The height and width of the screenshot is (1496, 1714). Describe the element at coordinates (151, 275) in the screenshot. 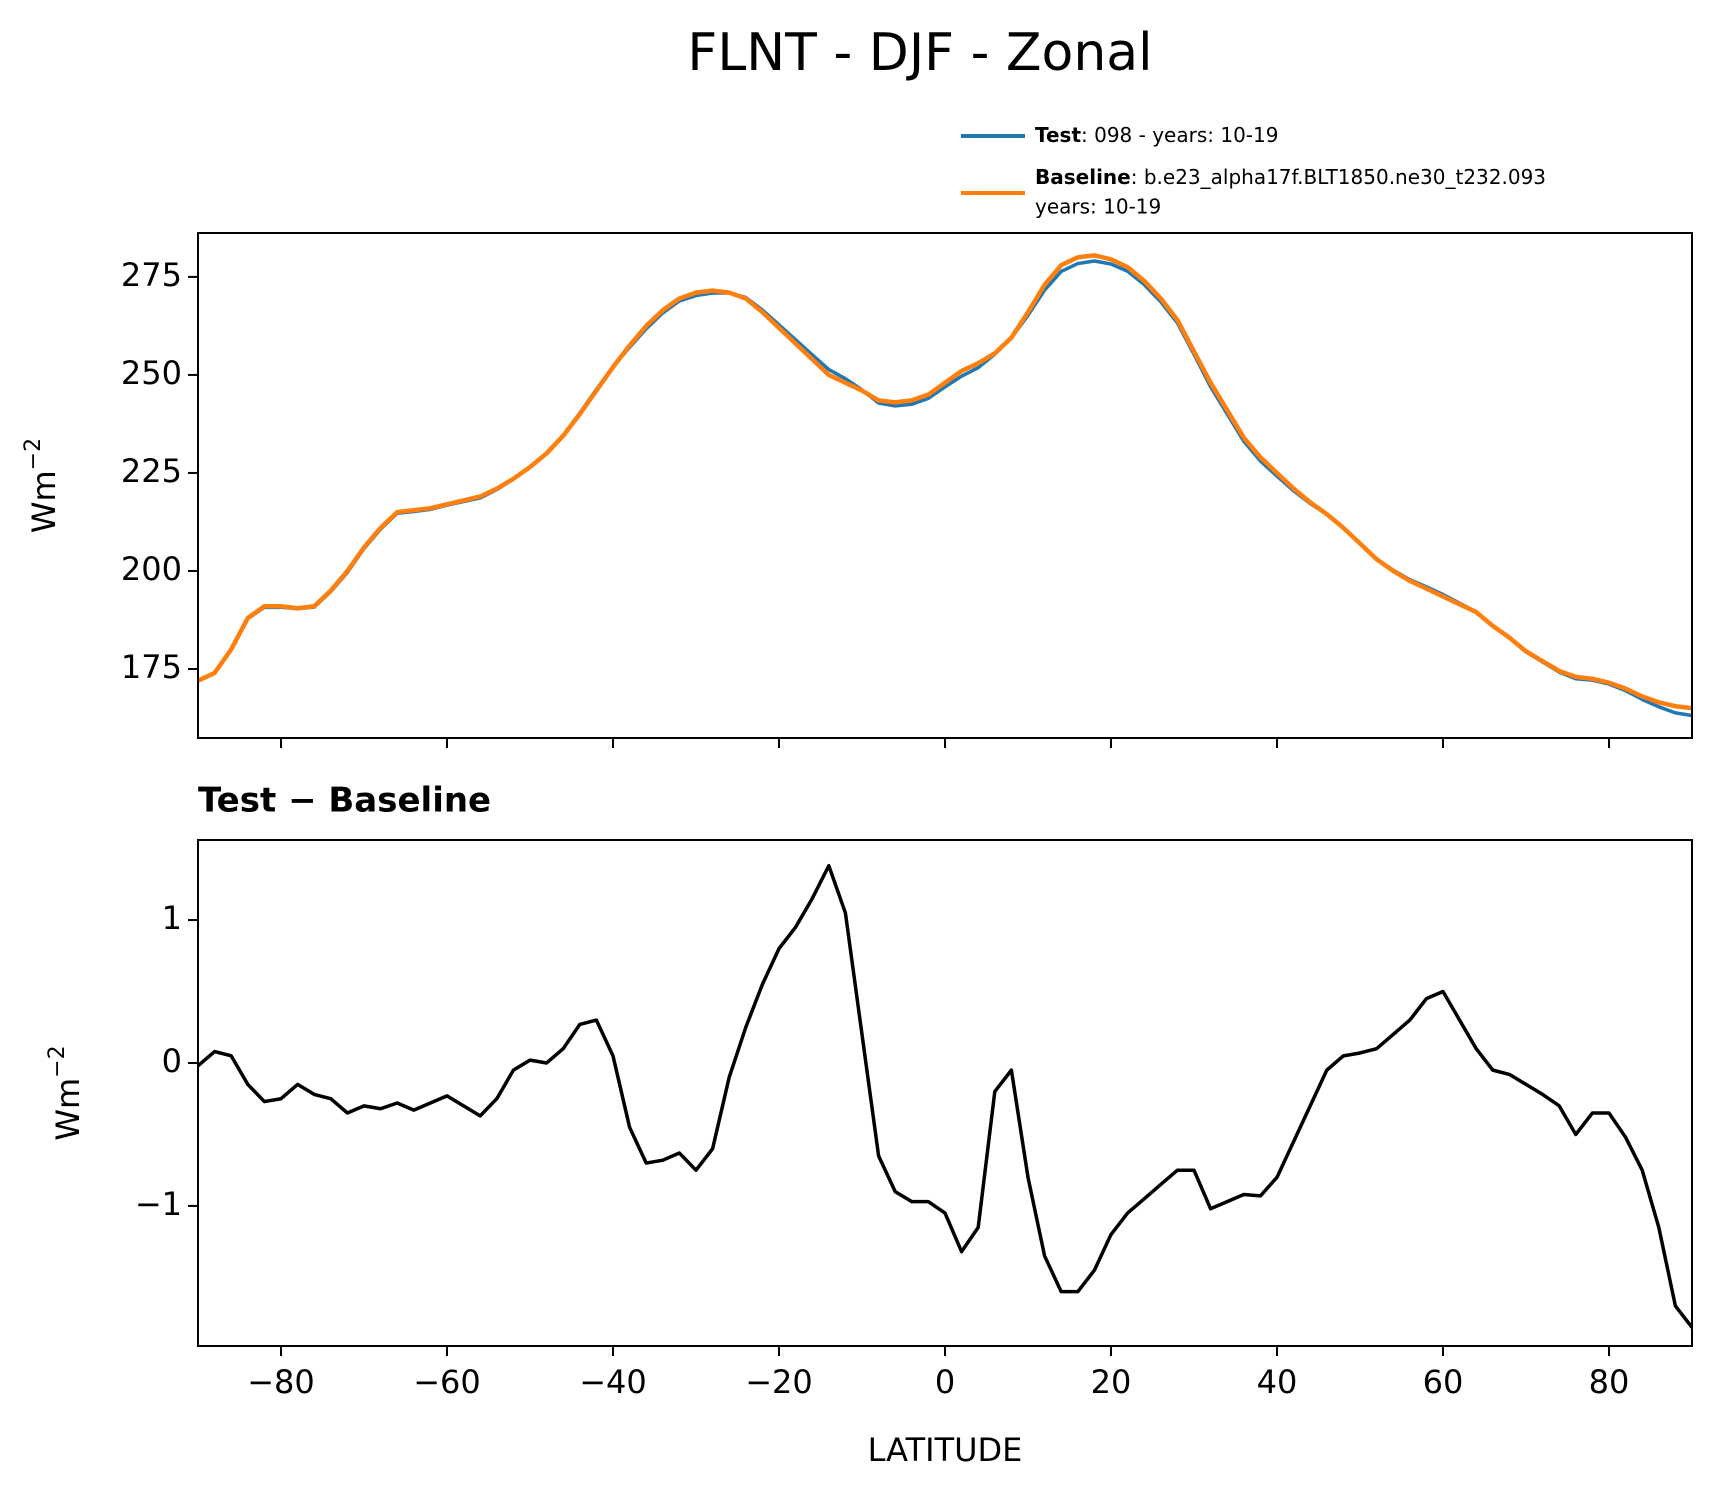

I see `y-tick-label: 275` at that location.